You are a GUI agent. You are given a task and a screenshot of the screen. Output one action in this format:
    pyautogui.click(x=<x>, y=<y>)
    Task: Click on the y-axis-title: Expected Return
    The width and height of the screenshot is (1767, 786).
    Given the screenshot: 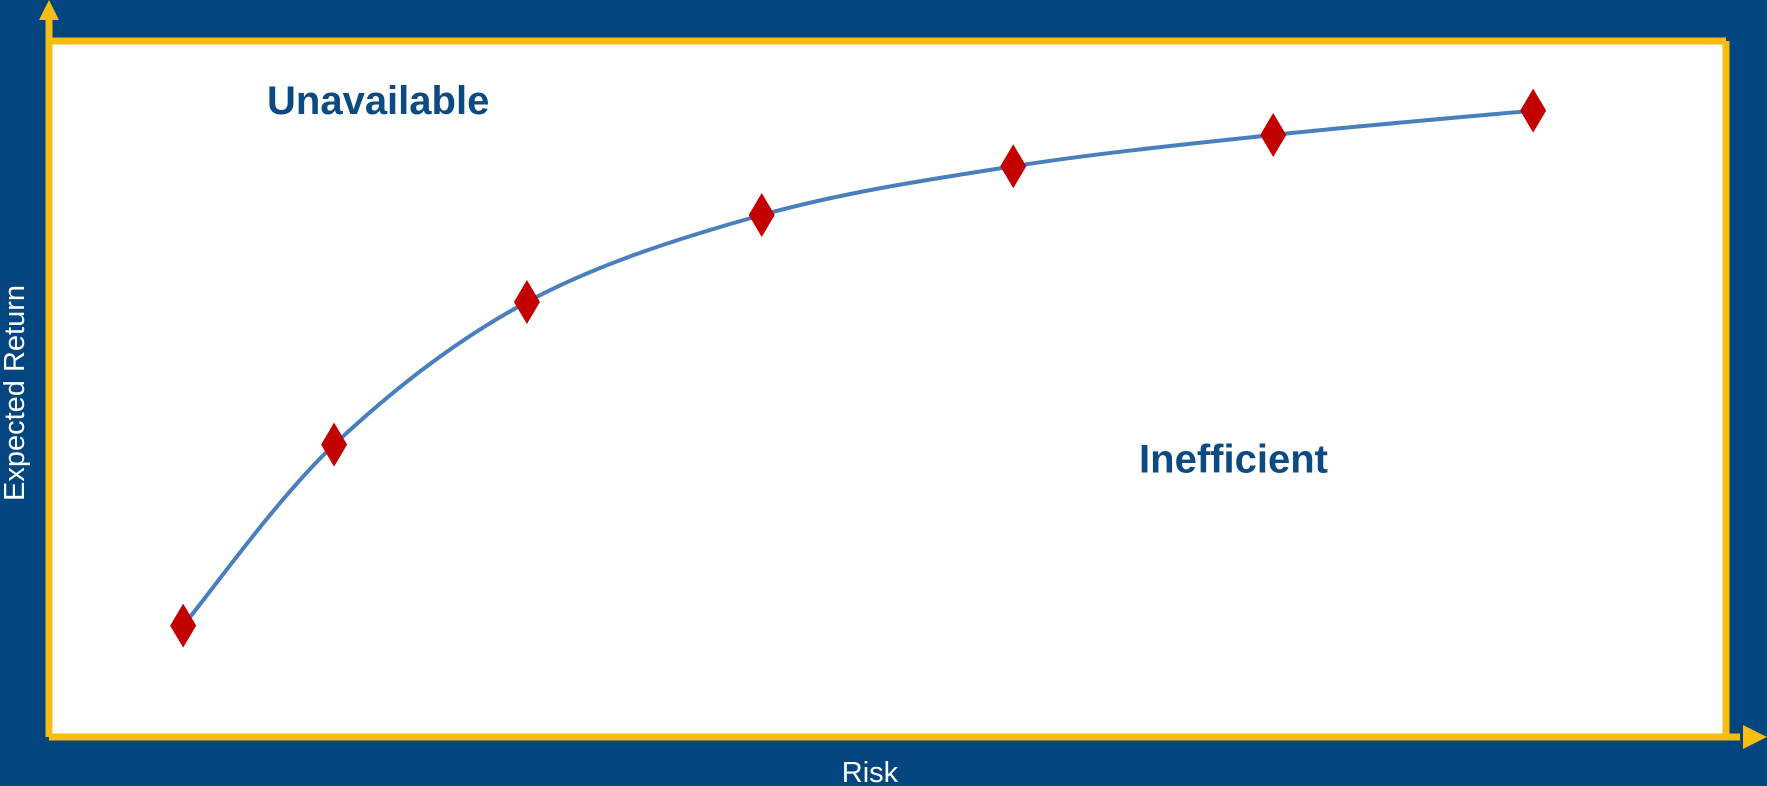 What is the action you would take?
    pyautogui.click(x=15, y=393)
    